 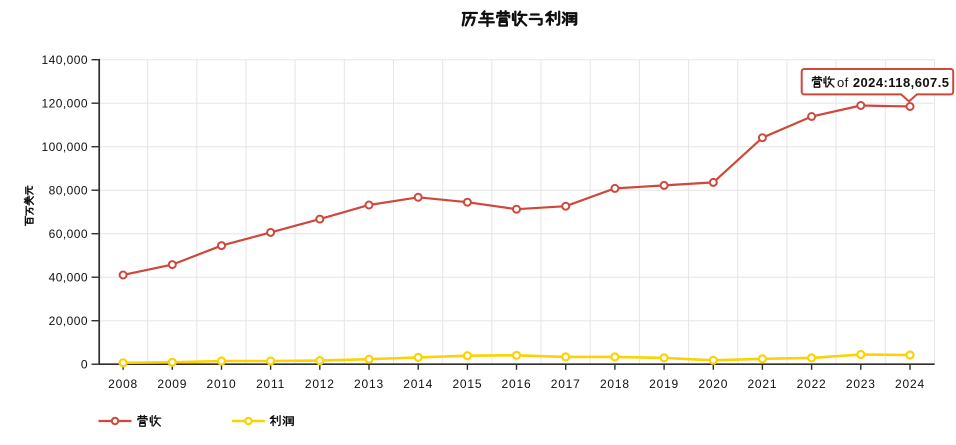 I want to click on svg-text: 100,000, so click(x=64, y=147).